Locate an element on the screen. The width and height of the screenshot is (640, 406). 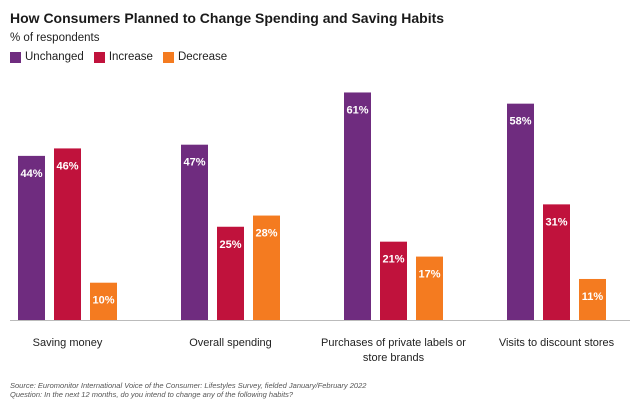
legend-item-decrease: Decrease is located at coordinates (195, 57).